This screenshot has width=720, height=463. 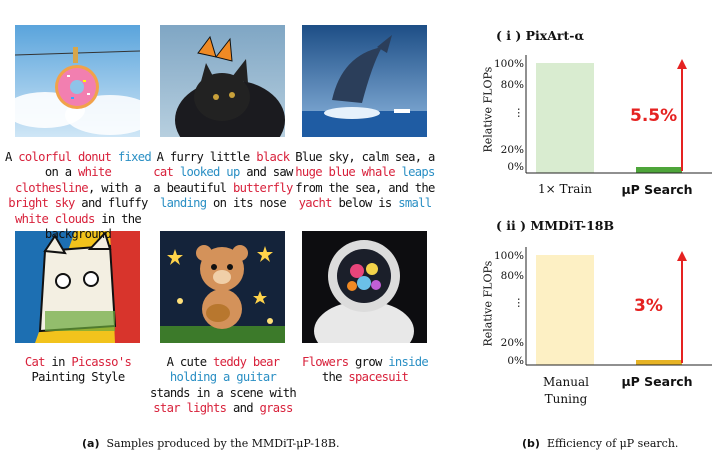 I want to click on prompt-segment: and, so click(x=243, y=408).